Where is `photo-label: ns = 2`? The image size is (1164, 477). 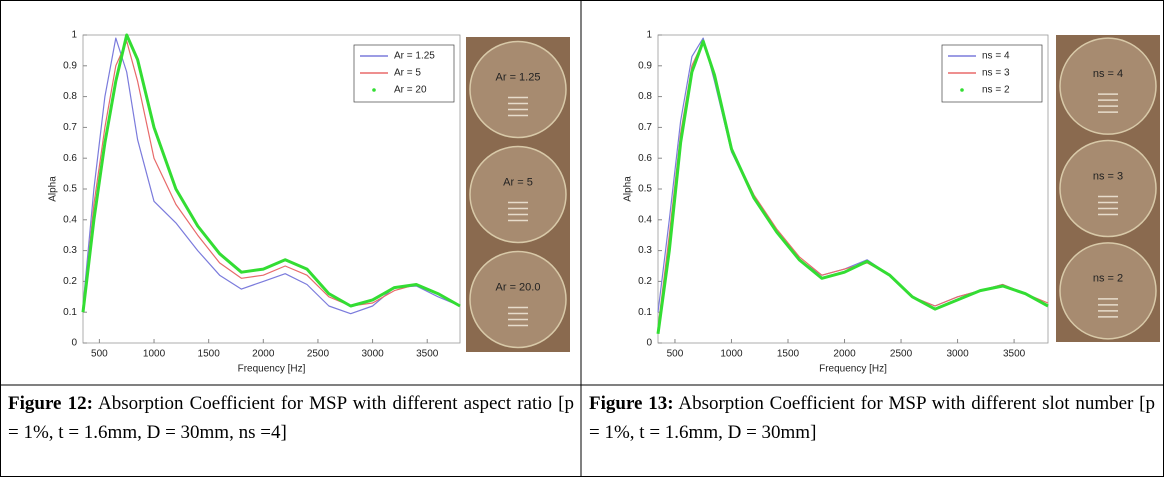
photo-label: ns = 2 is located at coordinates (1108, 279).